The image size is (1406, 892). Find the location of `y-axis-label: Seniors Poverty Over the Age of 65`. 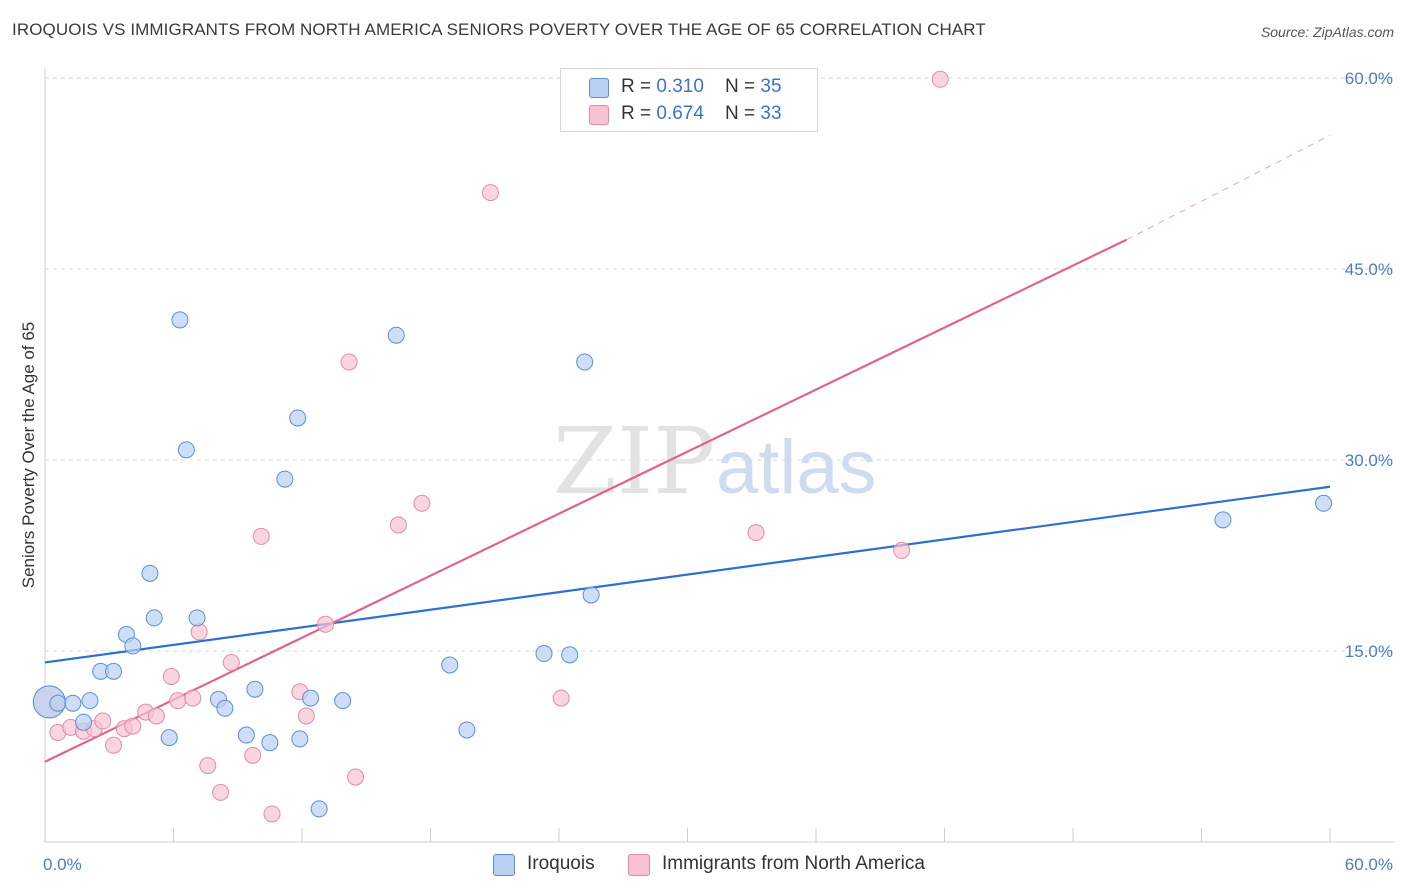

y-axis-label: Seniors Poverty Over the Age of 65 is located at coordinates (28, 455).